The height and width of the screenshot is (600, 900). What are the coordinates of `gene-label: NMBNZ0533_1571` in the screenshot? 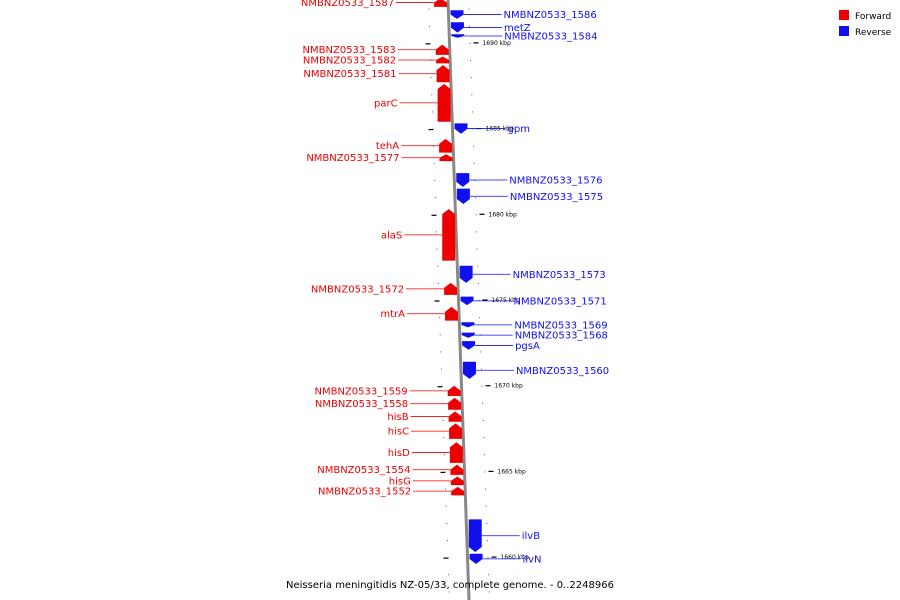 It's located at (560, 301).